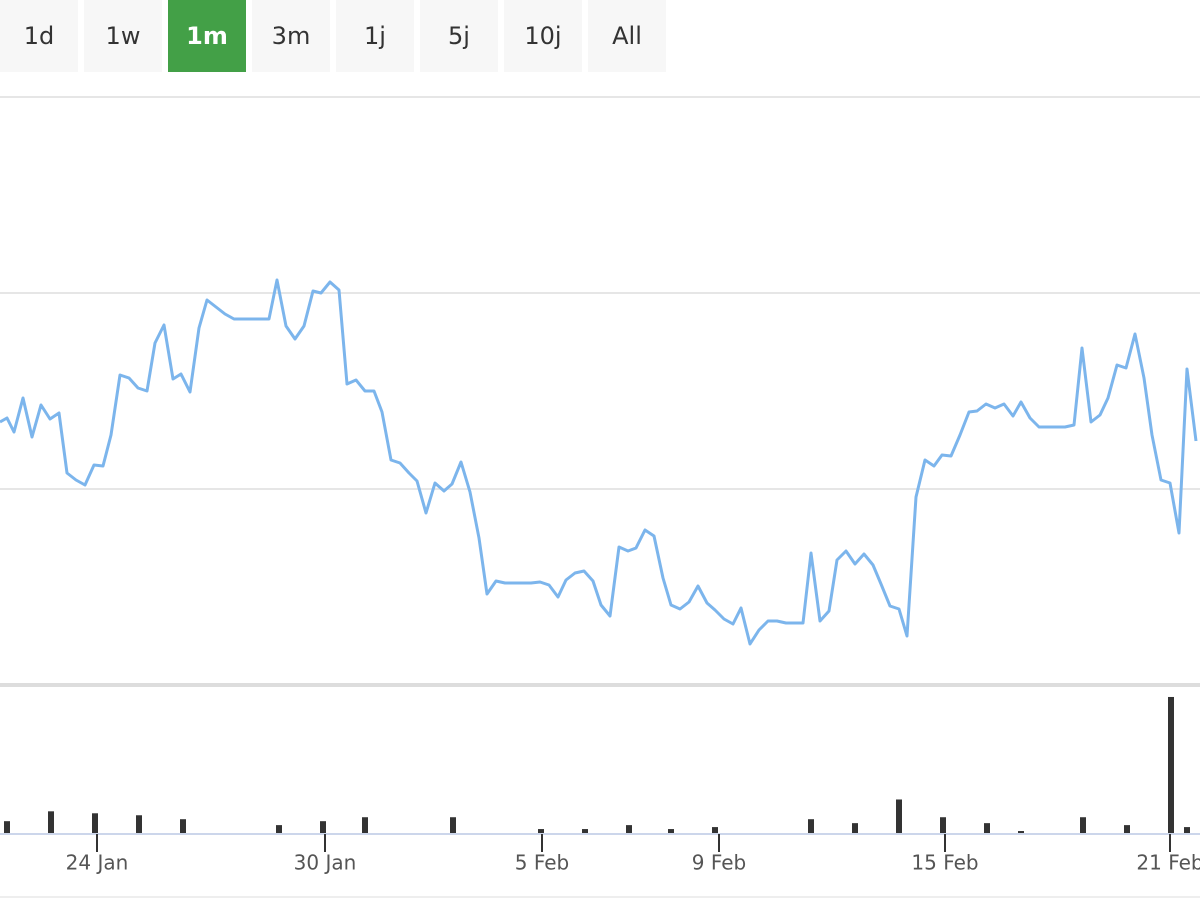 The width and height of the screenshot is (1200, 904). Describe the element at coordinates (325, 863) in the screenshot. I see `x-tick-label: 30 Jan` at that location.